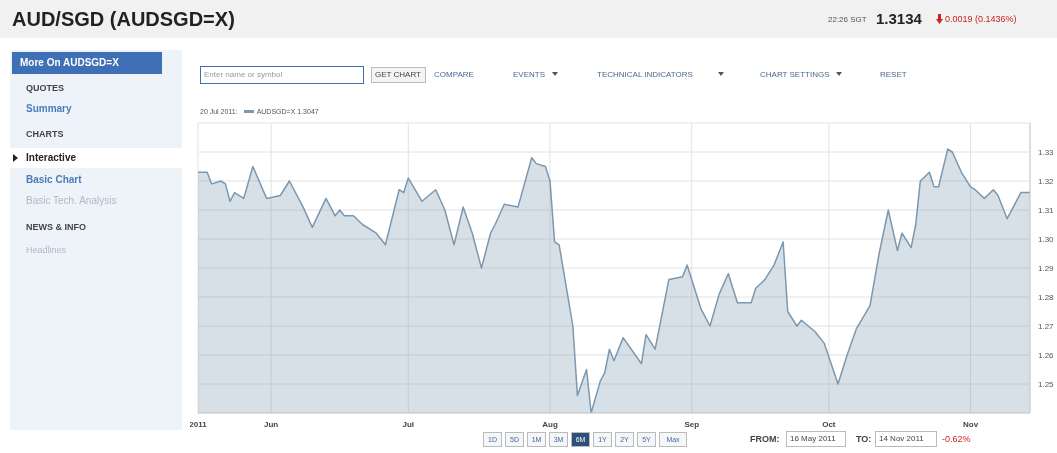 The image size is (1057, 453). Describe the element at coordinates (123, 19) in the screenshot. I see `chart-title: AUD/SGD (AUDSGD=X)` at that location.